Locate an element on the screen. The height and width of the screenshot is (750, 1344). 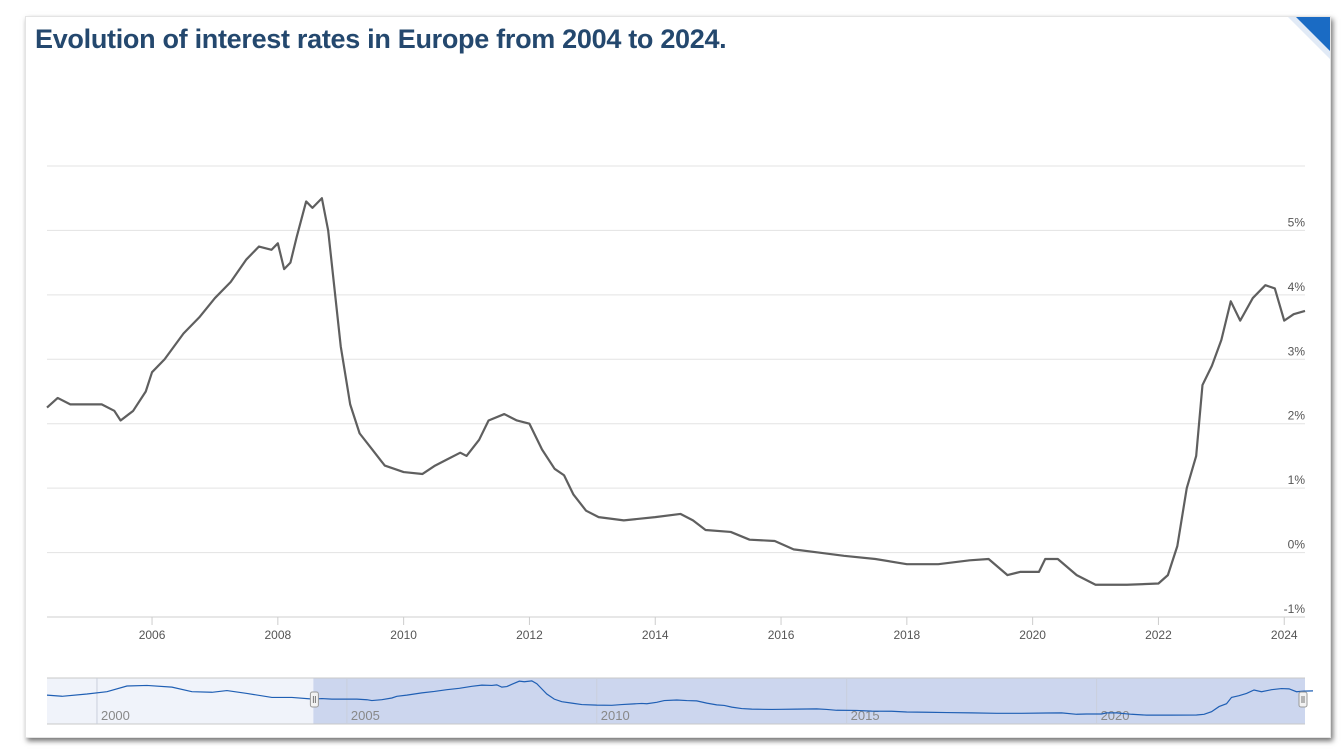
y-tick-label: -1% is located at coordinates (1295, 609).